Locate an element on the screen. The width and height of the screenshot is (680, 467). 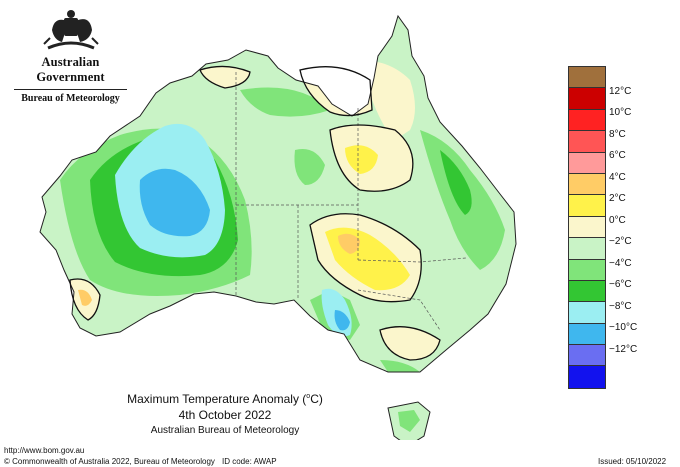
footer-url: http://www.bom.gov.au is located at coordinates (44, 450).